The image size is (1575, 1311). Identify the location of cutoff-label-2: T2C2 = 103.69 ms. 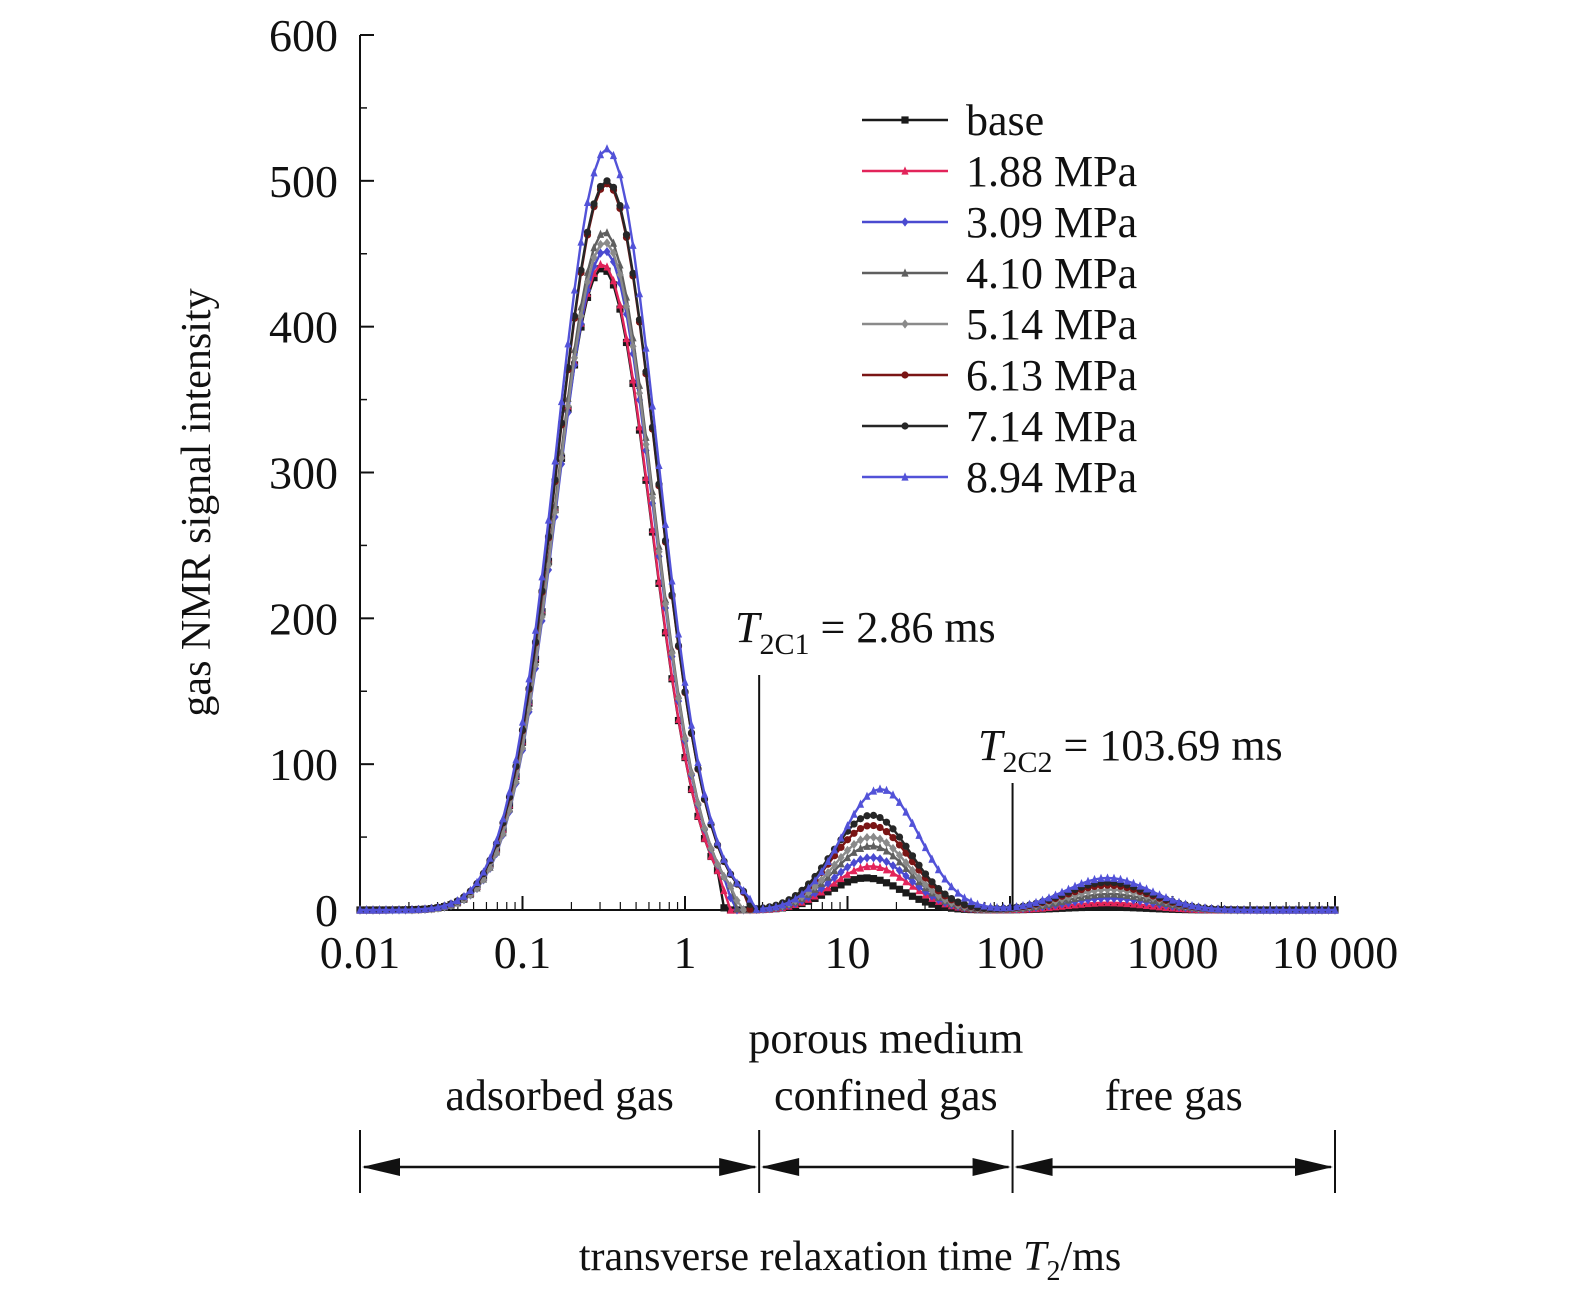
(1130, 750).